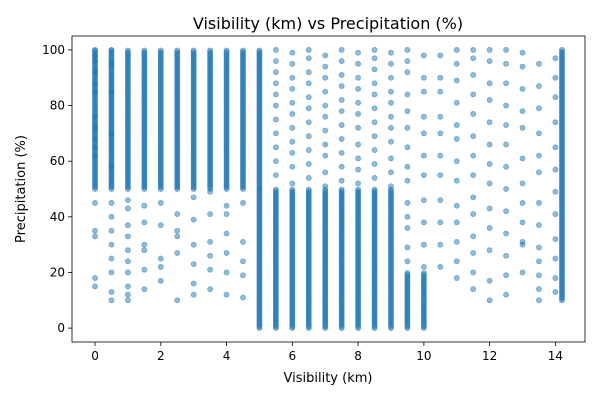 Image resolution: width=600 pixels, height=400 pixels. What do you see at coordinates (21, 189) in the screenshot?
I see `y-axis-label: Precipitation (%)` at bounding box center [21, 189].